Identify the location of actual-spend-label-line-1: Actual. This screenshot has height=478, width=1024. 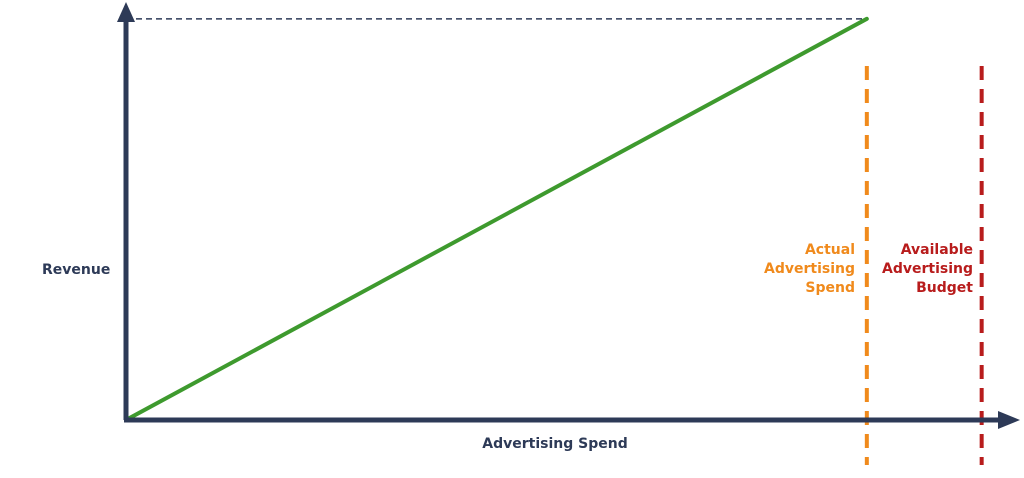
(829, 250).